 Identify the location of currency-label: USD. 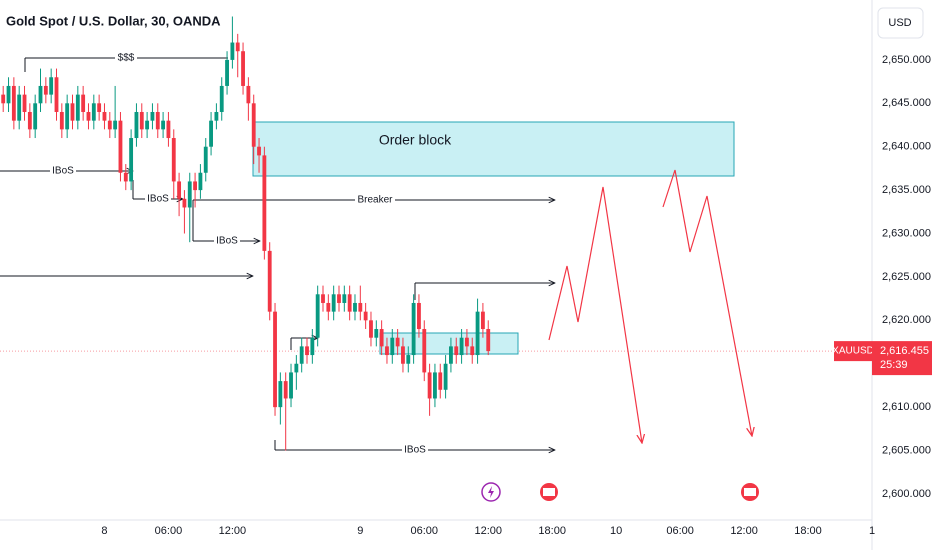
(899, 23).